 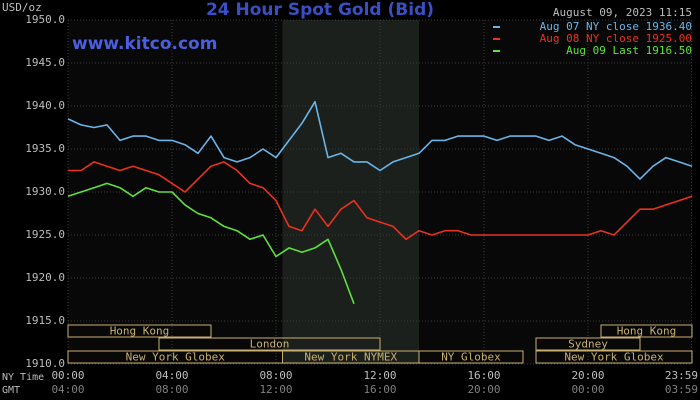 I want to click on x-tick-label: 08:00, so click(x=275, y=375).